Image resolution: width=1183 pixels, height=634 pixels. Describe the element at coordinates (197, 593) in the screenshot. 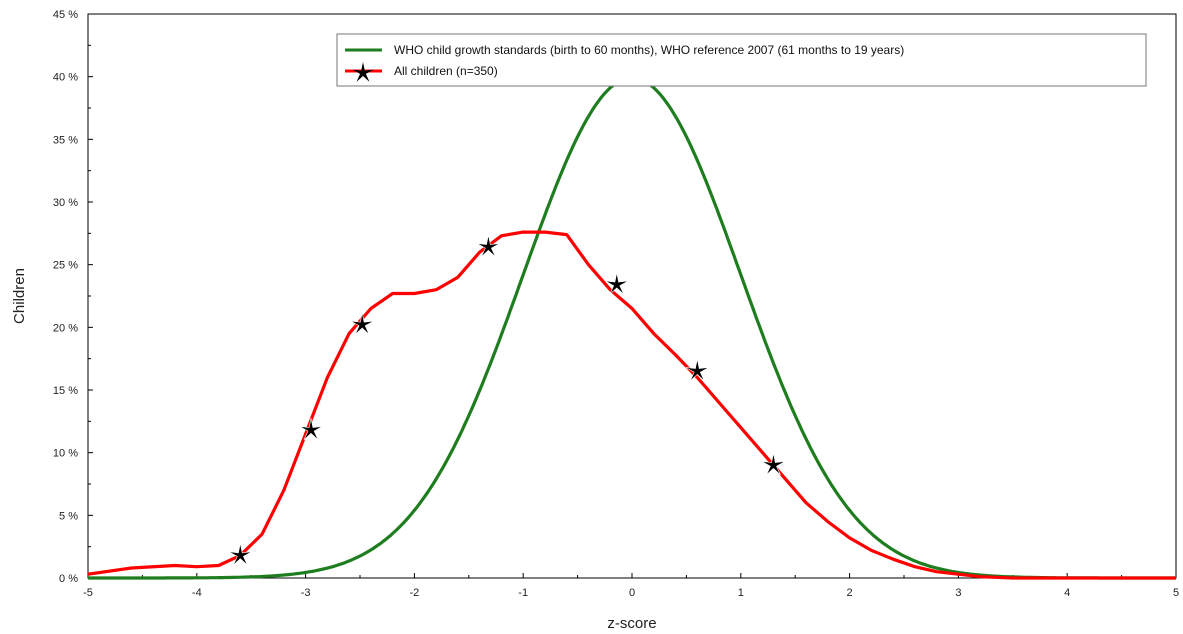

I see `x-tick-label: -4` at that location.